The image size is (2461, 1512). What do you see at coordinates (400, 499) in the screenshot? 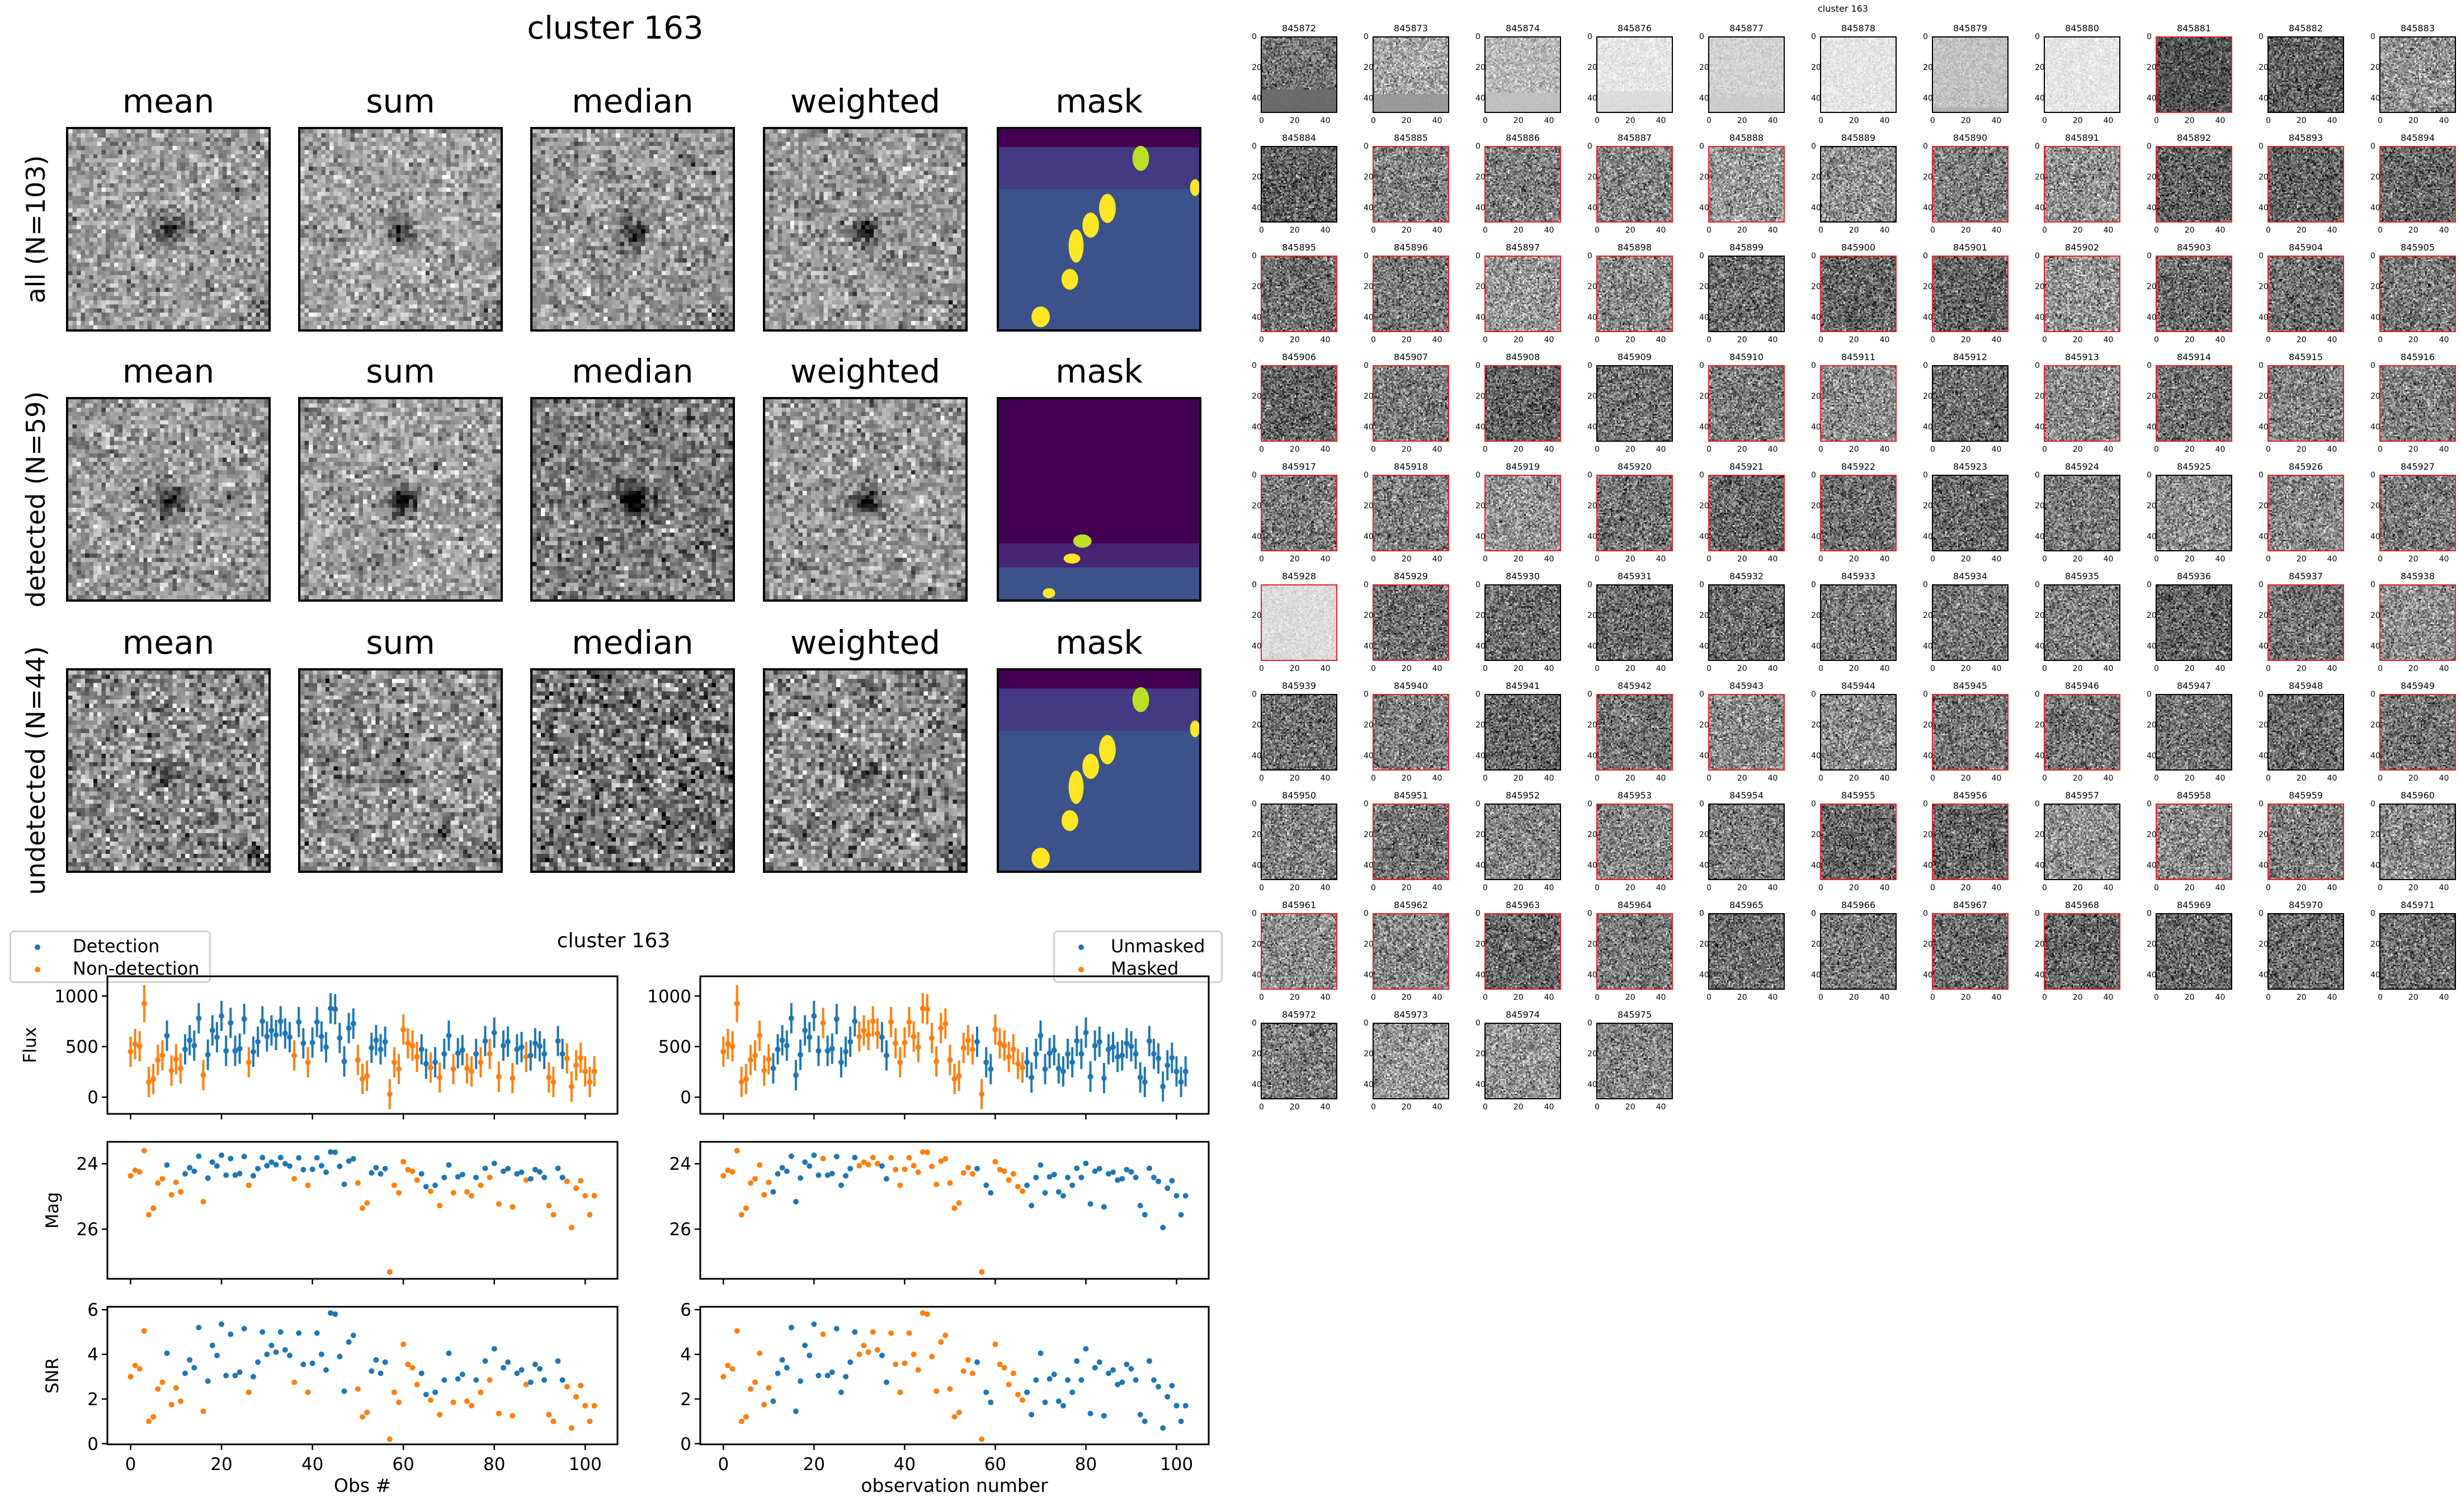
I see `stack-image-sum` at bounding box center [400, 499].